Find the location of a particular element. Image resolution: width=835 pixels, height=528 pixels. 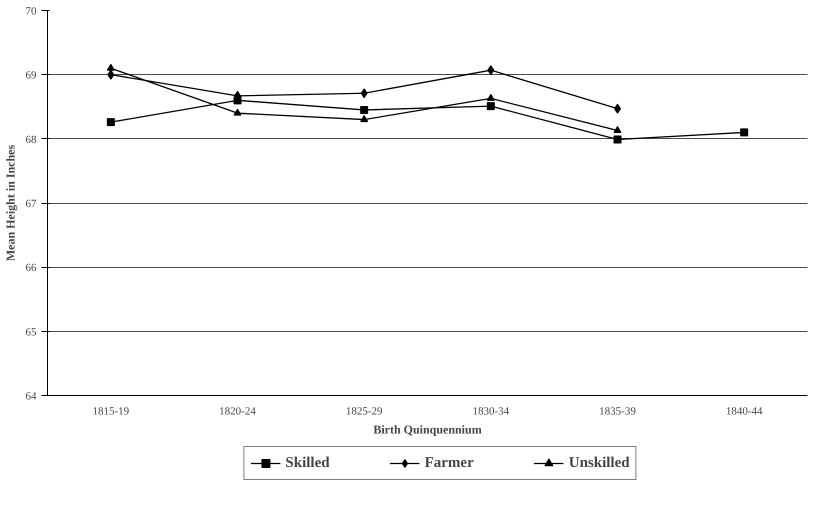

y-axis-title: Mean Height in Inches is located at coordinates (11, 203).